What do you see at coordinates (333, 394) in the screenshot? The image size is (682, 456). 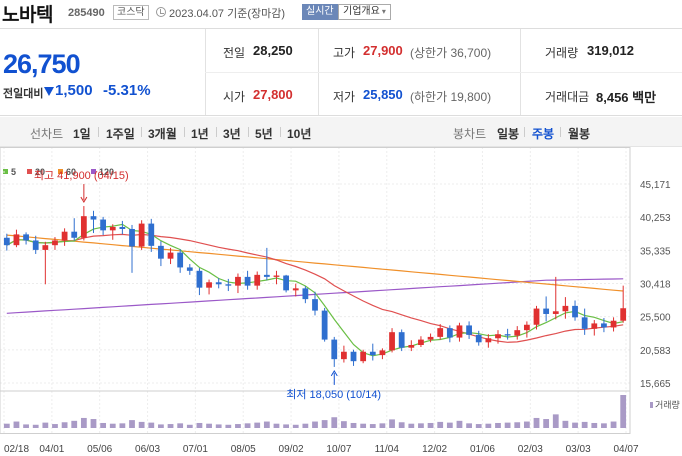 I see `low-annotation: 최저 18,050 (10/14)` at bounding box center [333, 394].